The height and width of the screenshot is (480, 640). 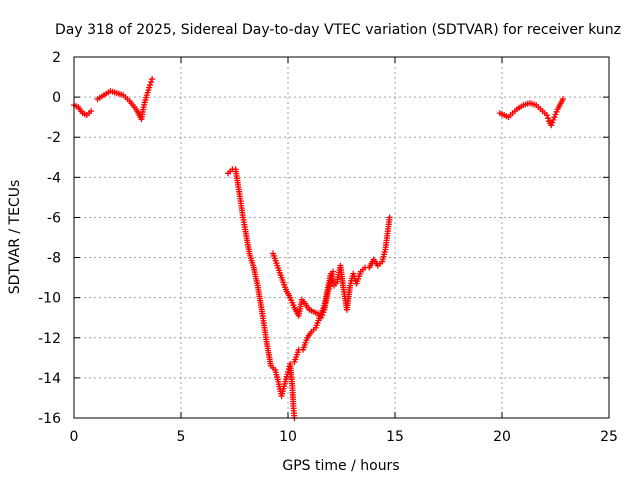 I want to click on y-tick-label: -12, so click(x=49, y=339).